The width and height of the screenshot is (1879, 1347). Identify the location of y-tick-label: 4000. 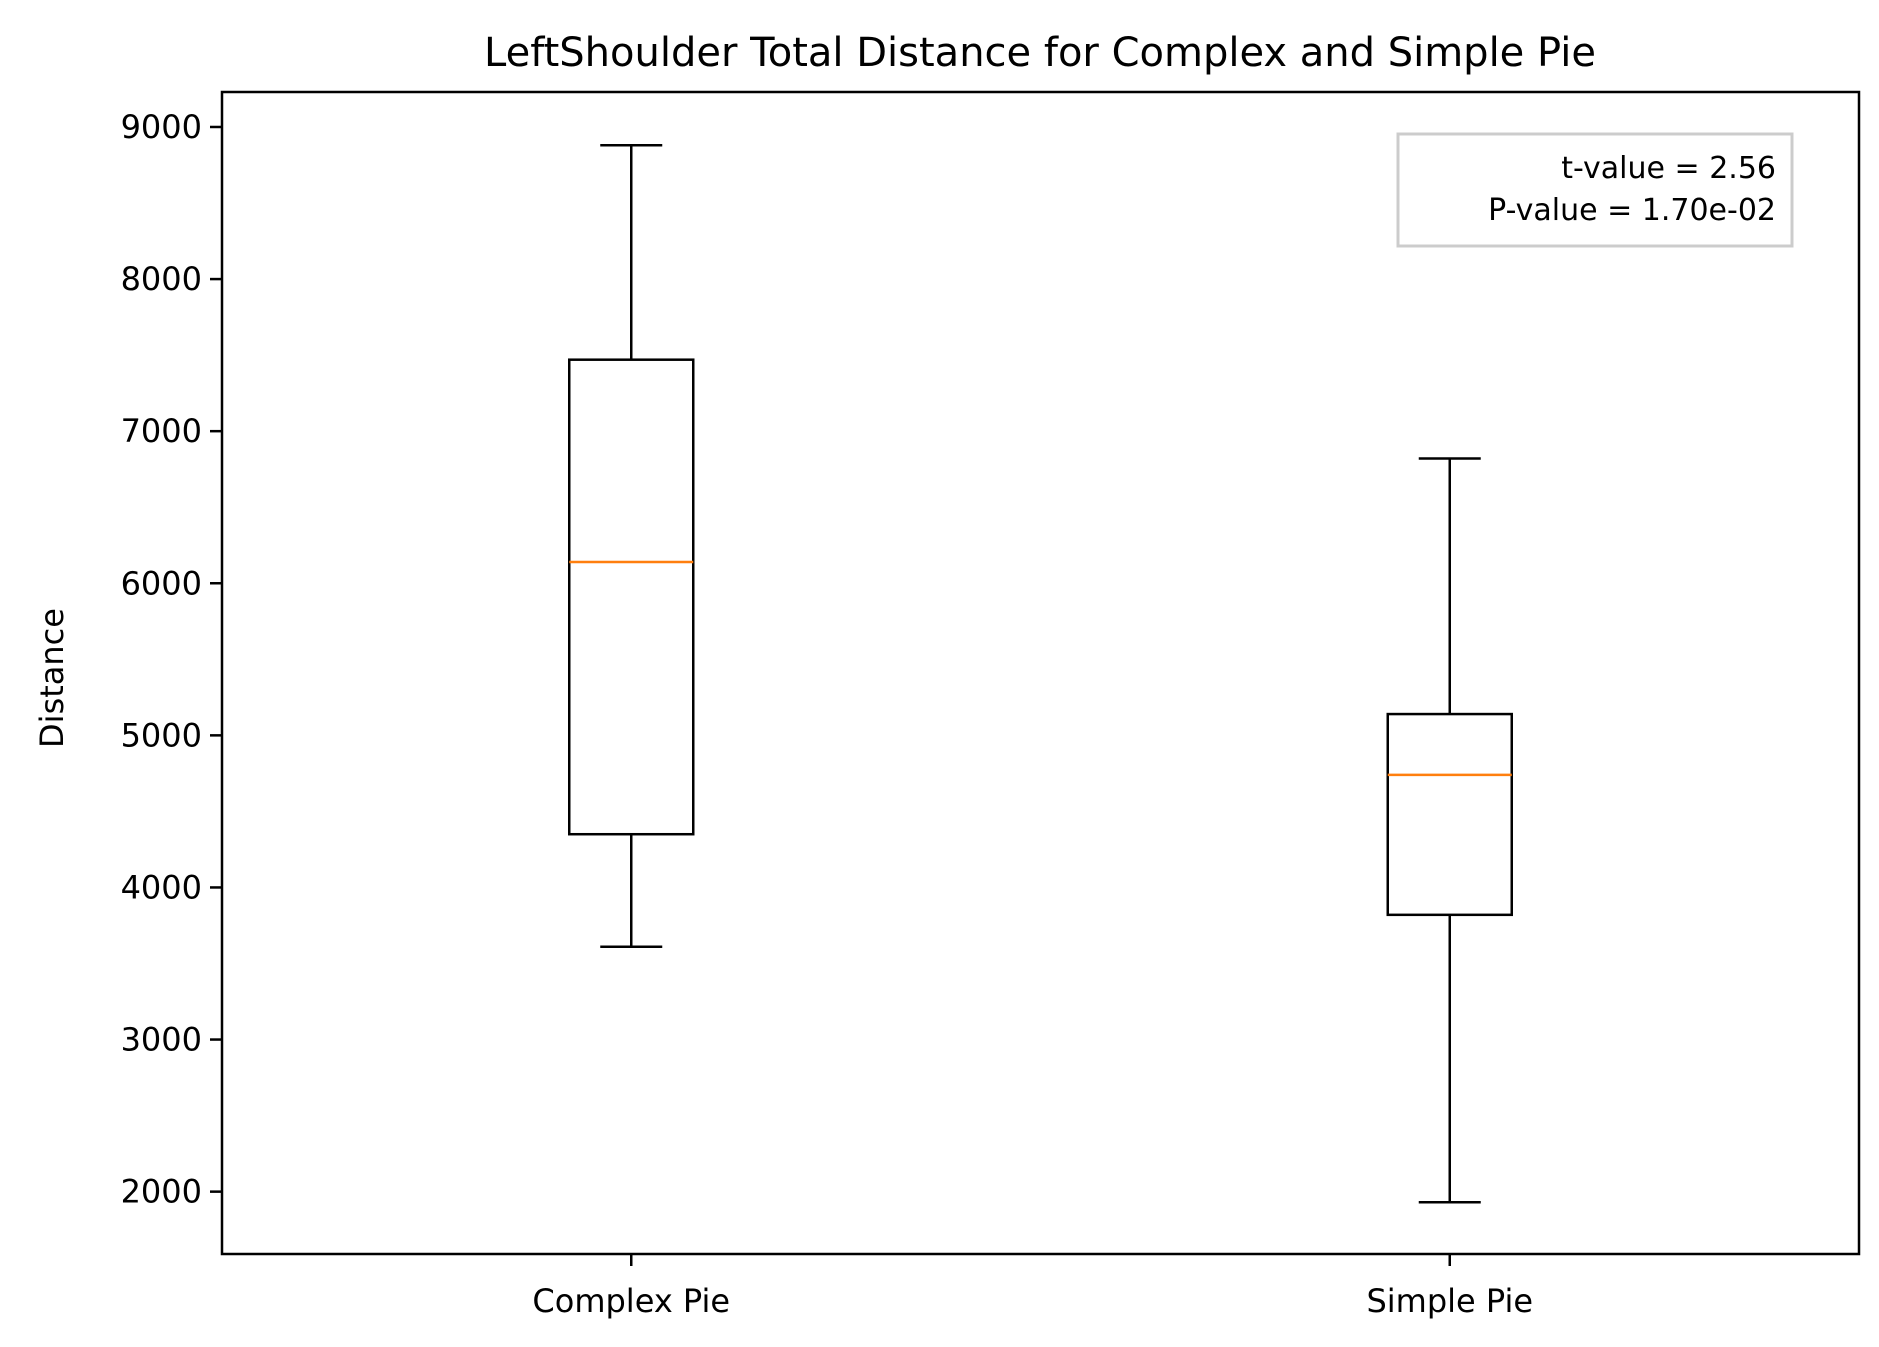
(161, 887).